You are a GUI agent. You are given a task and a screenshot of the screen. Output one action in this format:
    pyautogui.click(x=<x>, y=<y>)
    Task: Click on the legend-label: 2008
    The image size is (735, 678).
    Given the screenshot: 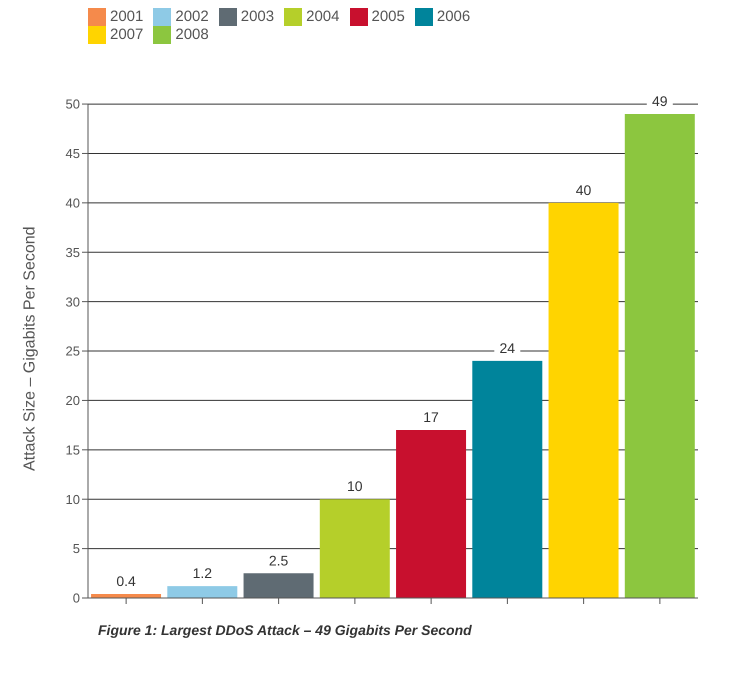 What is the action you would take?
    pyautogui.click(x=192, y=35)
    